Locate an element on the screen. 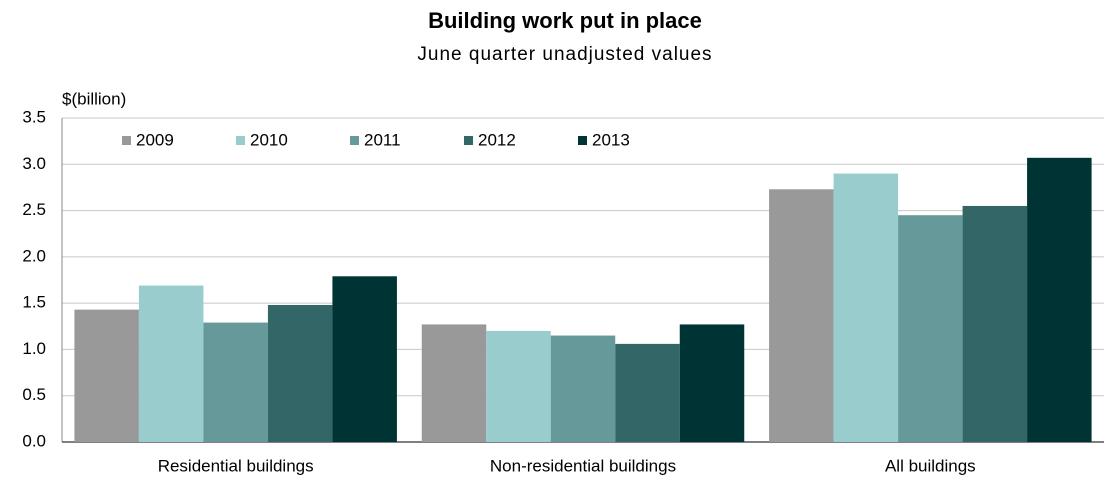 This screenshot has height=482, width=1106. legend-label: 2009 is located at coordinates (155, 139).